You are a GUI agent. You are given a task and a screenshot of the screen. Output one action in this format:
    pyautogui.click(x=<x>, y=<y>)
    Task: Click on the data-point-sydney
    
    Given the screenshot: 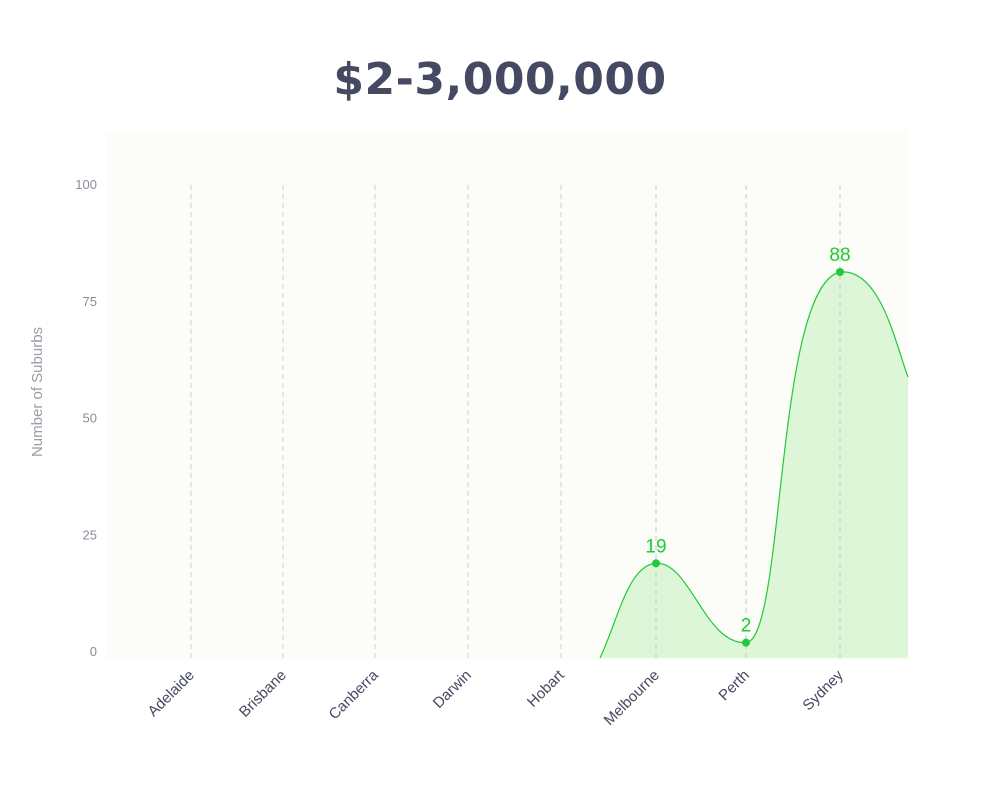 What is the action you would take?
    pyautogui.click(x=840, y=272)
    